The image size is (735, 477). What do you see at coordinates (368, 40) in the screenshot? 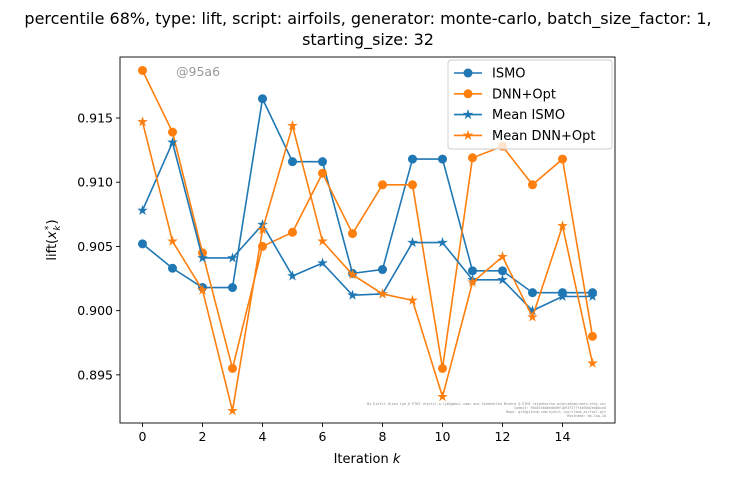
I see `chart-title-line2: starting_size: 32` at bounding box center [368, 40].